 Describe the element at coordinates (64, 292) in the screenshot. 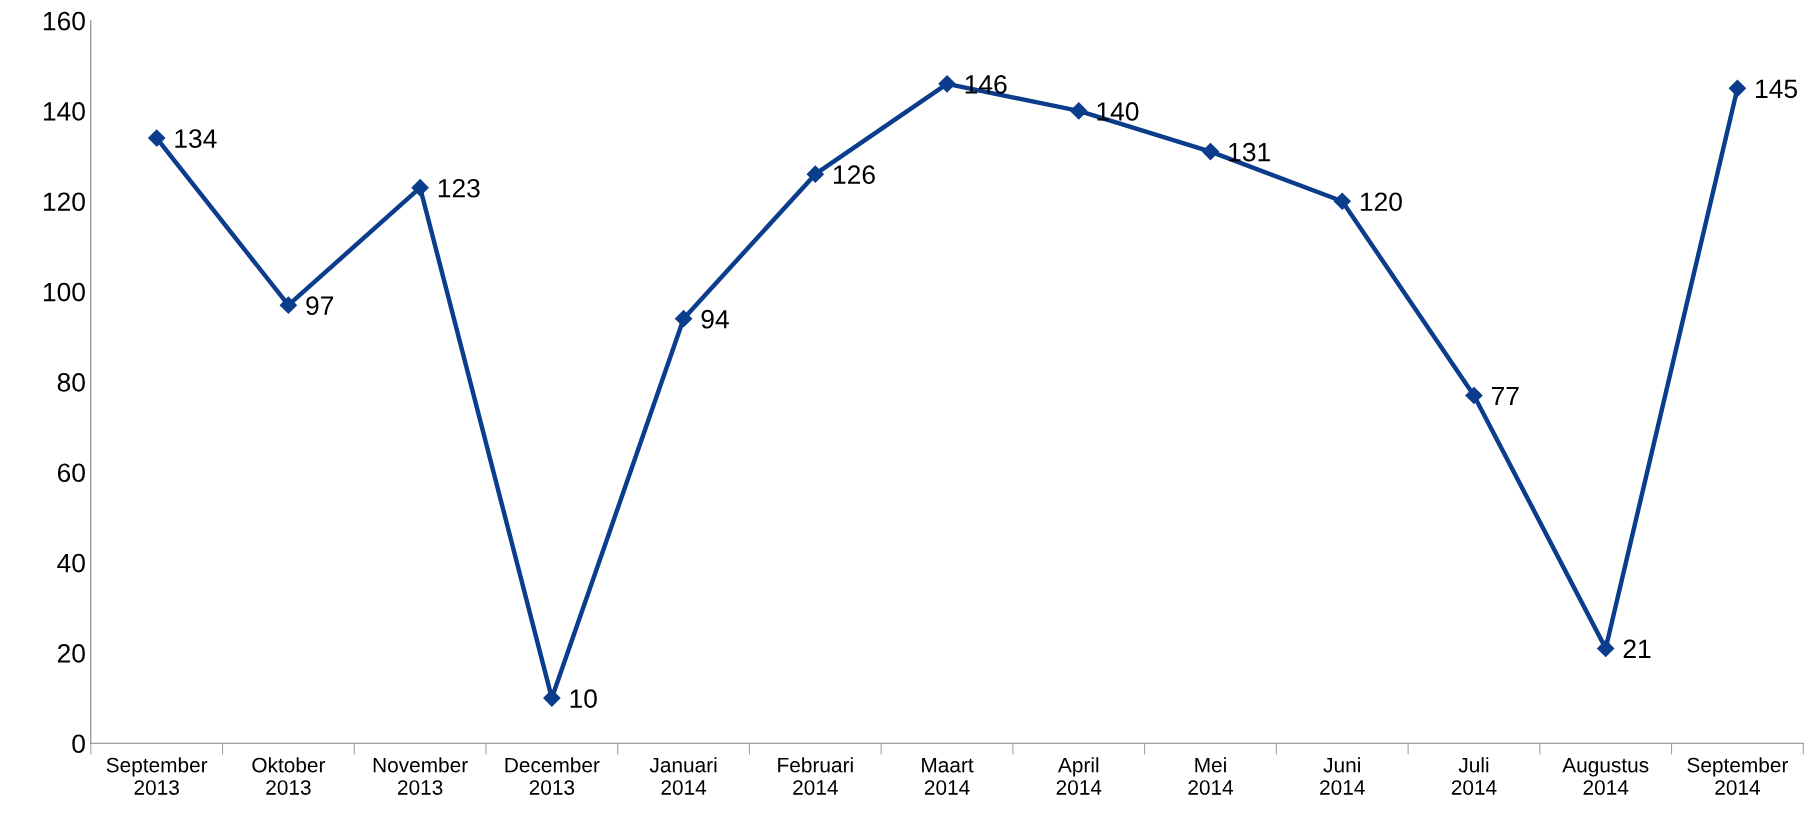

I see `y-tick-label: 100` at that location.